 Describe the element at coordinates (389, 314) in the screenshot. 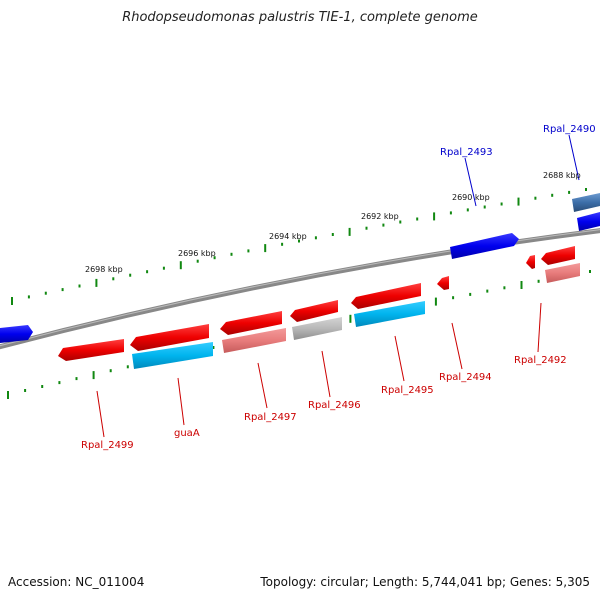

I see `gene-arrow-rpal-2495-cds` at that location.